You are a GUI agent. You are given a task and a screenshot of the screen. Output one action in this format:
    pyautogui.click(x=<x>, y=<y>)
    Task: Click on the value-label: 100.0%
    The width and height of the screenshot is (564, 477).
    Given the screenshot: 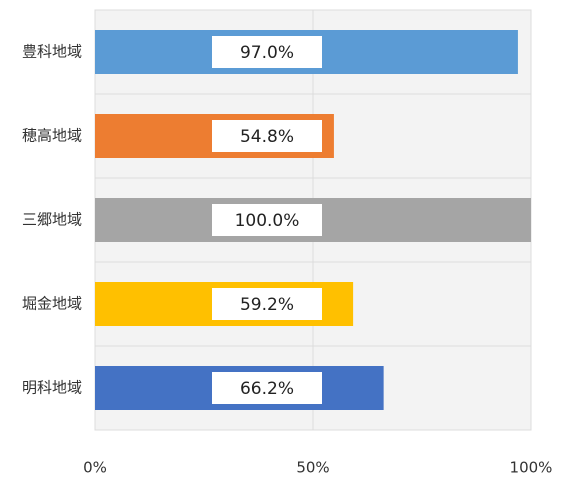 What is the action you would take?
    pyautogui.click(x=267, y=221)
    